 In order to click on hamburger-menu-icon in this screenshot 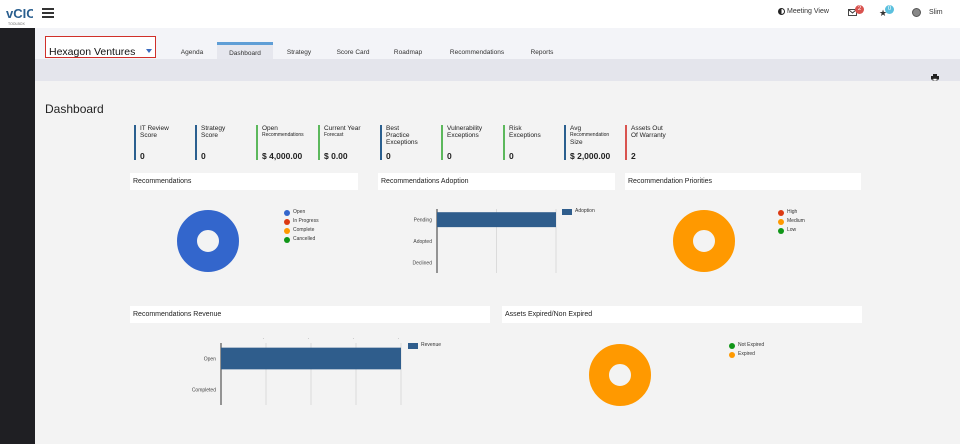, I will do `click(48, 13)`.